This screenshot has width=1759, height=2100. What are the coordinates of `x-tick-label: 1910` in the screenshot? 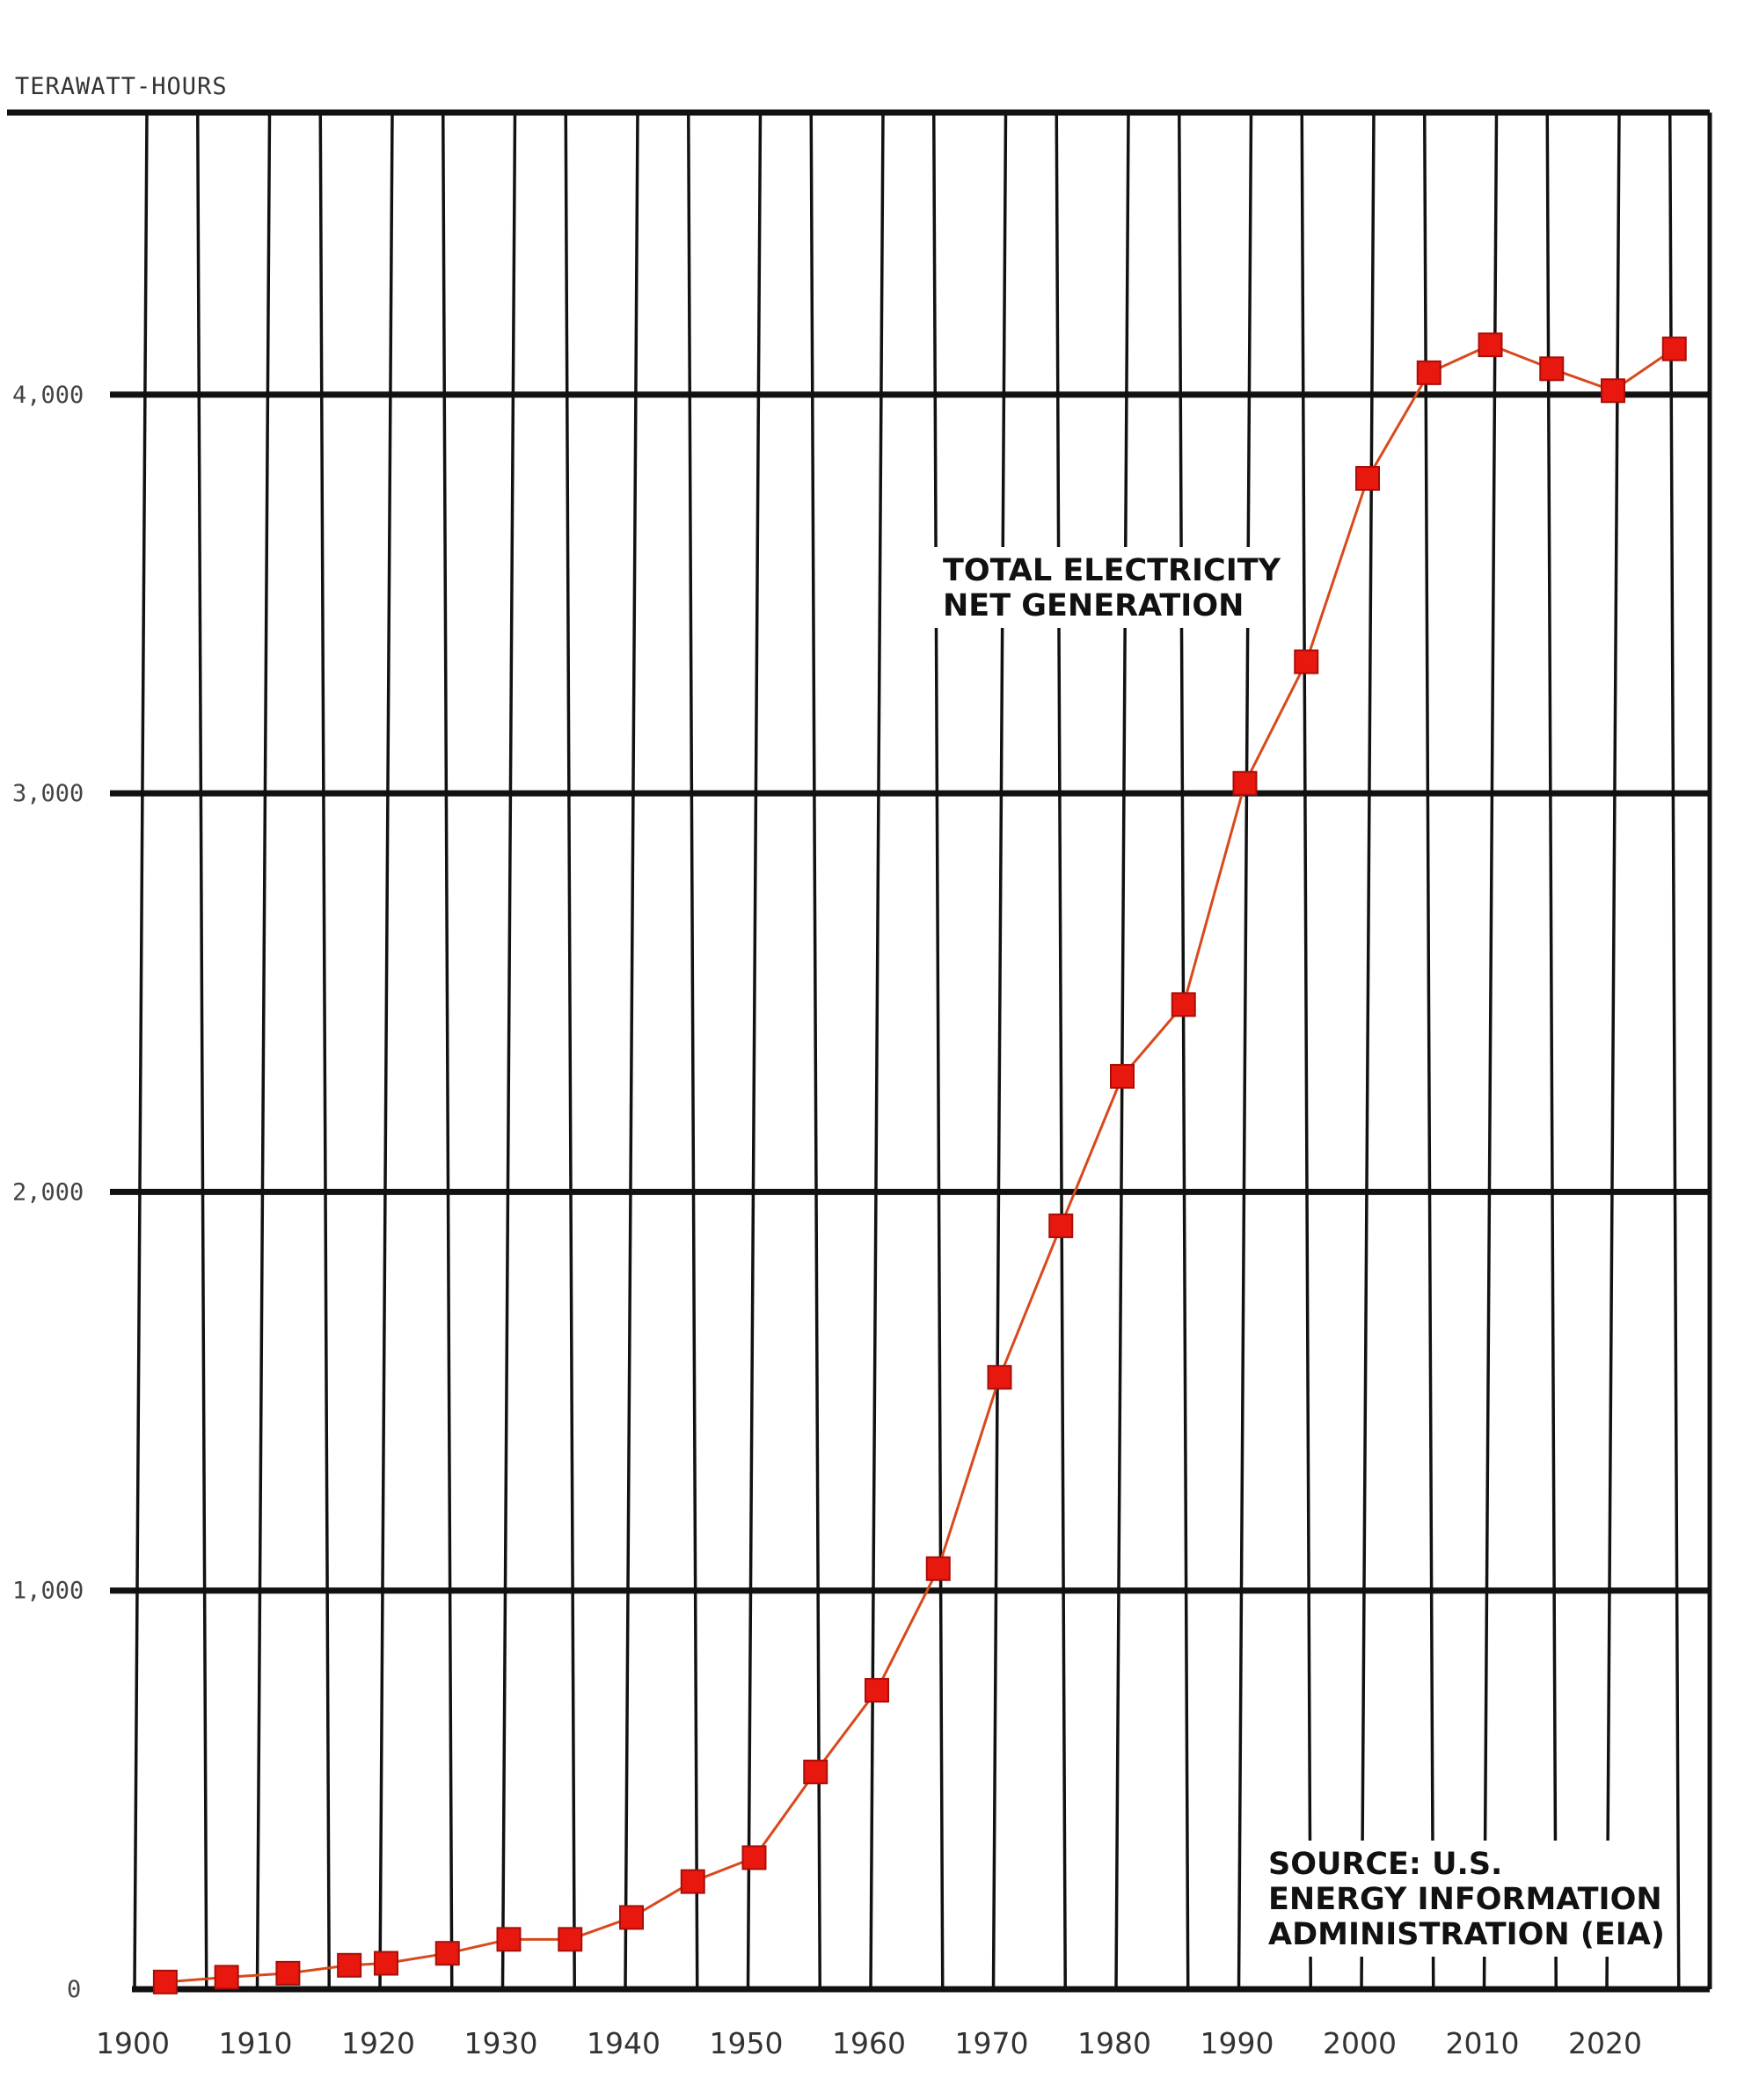 It's located at (256, 2043).